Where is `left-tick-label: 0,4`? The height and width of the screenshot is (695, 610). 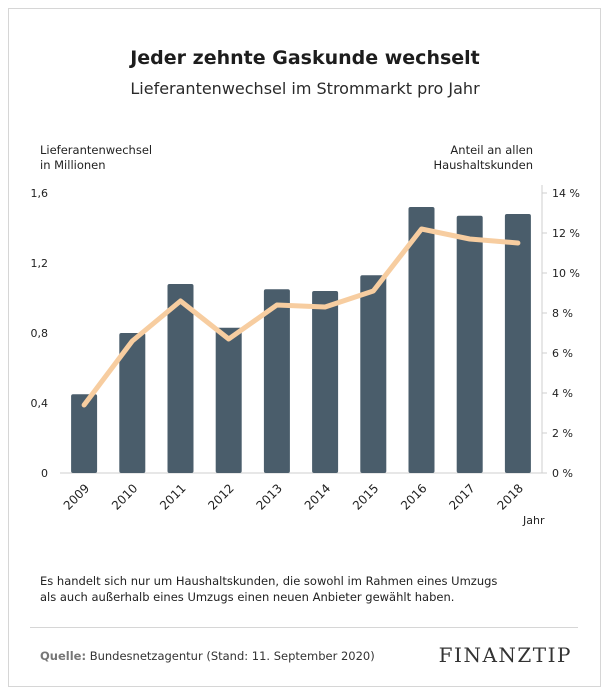 left-tick-label: 0,4 is located at coordinates (40, 403).